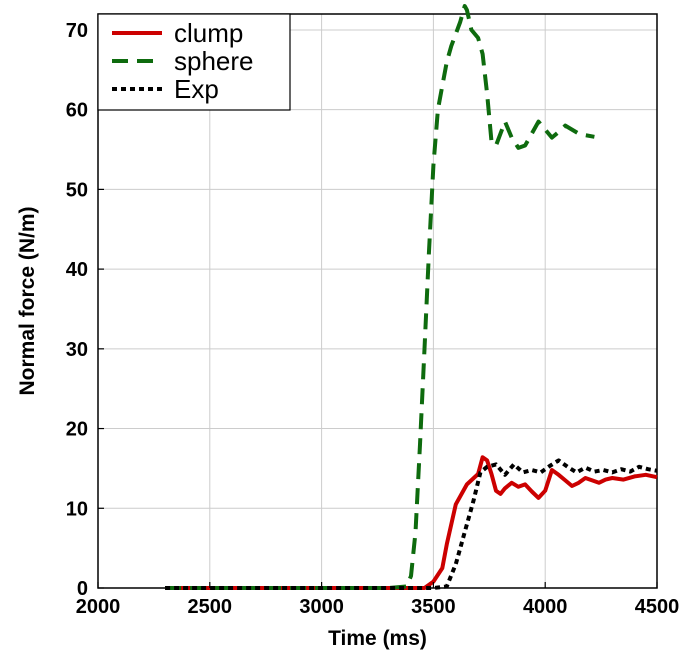  I want to click on y-tick-label: 10, so click(77, 509).